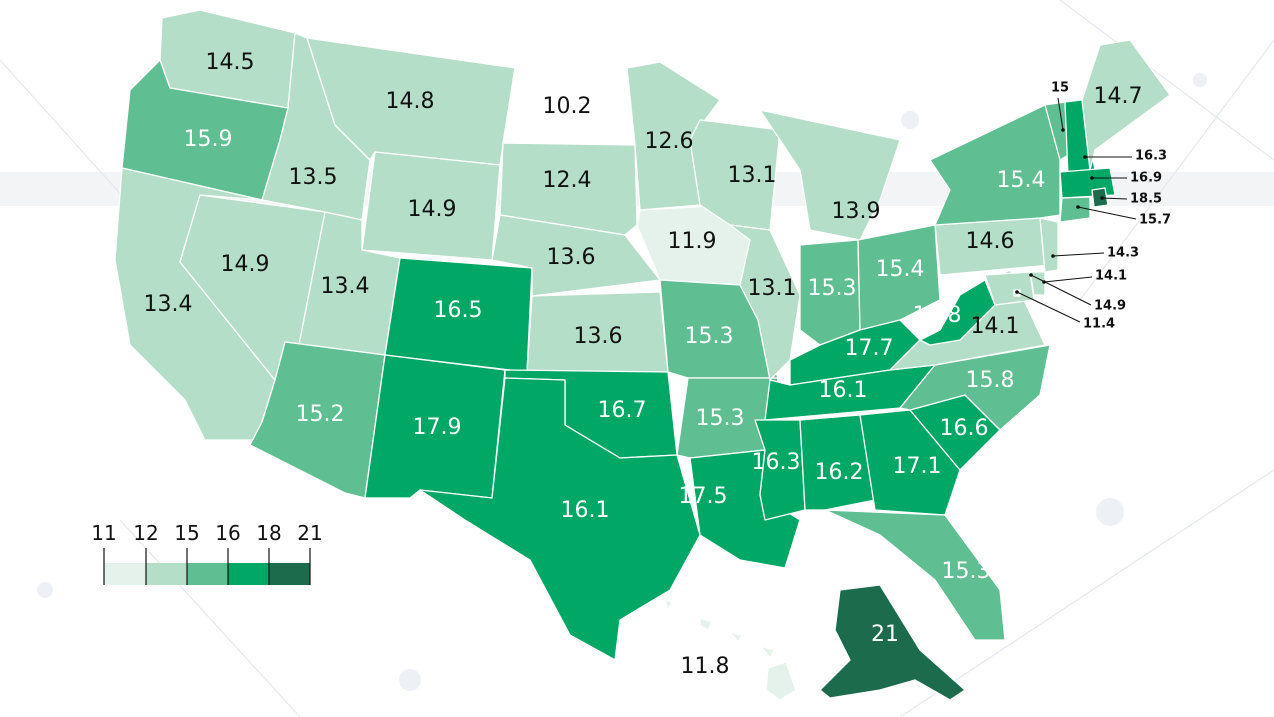 The height and width of the screenshot is (717, 1274). I want to click on value-label-or: 15.9, so click(208, 139).